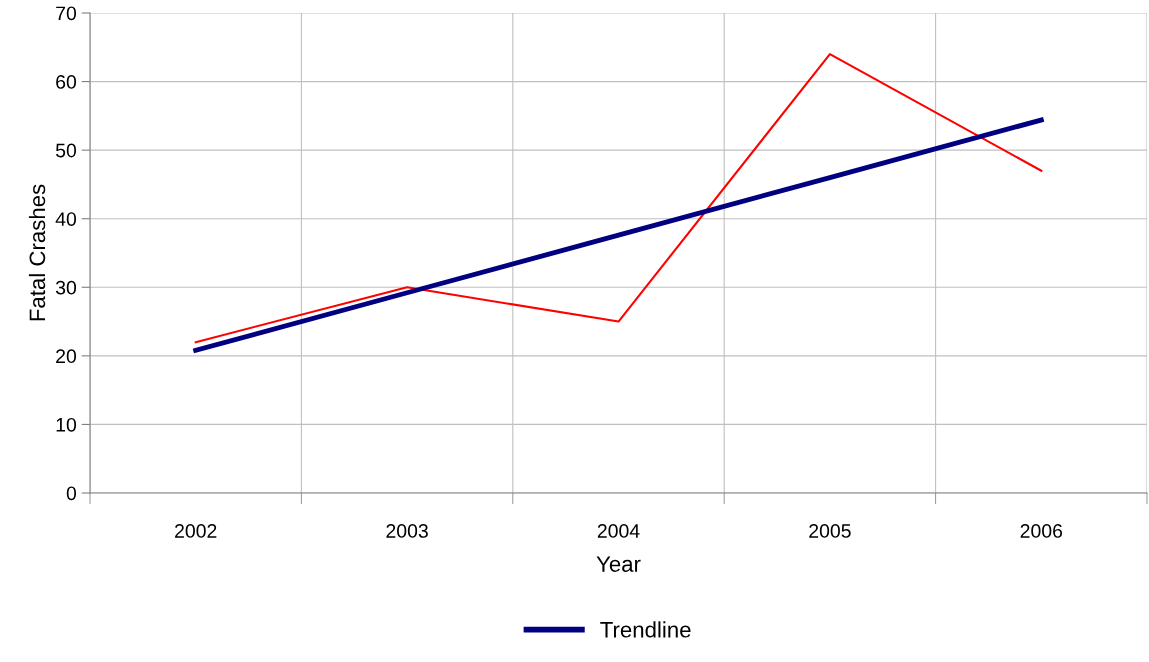  Describe the element at coordinates (66, 13) in the screenshot. I see `y-tick-label: 70` at that location.